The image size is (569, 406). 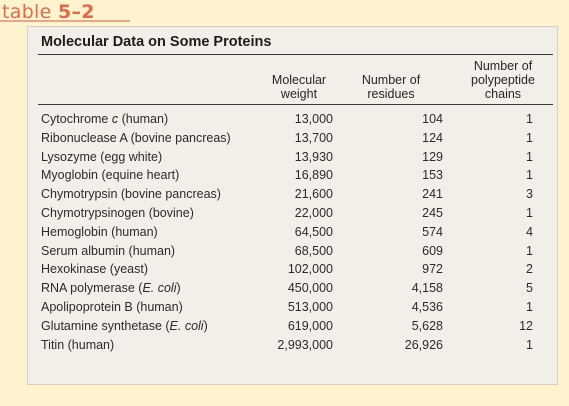 What do you see at coordinates (313, 213) in the screenshot?
I see `molecular-weight-cell: 22,000` at bounding box center [313, 213].